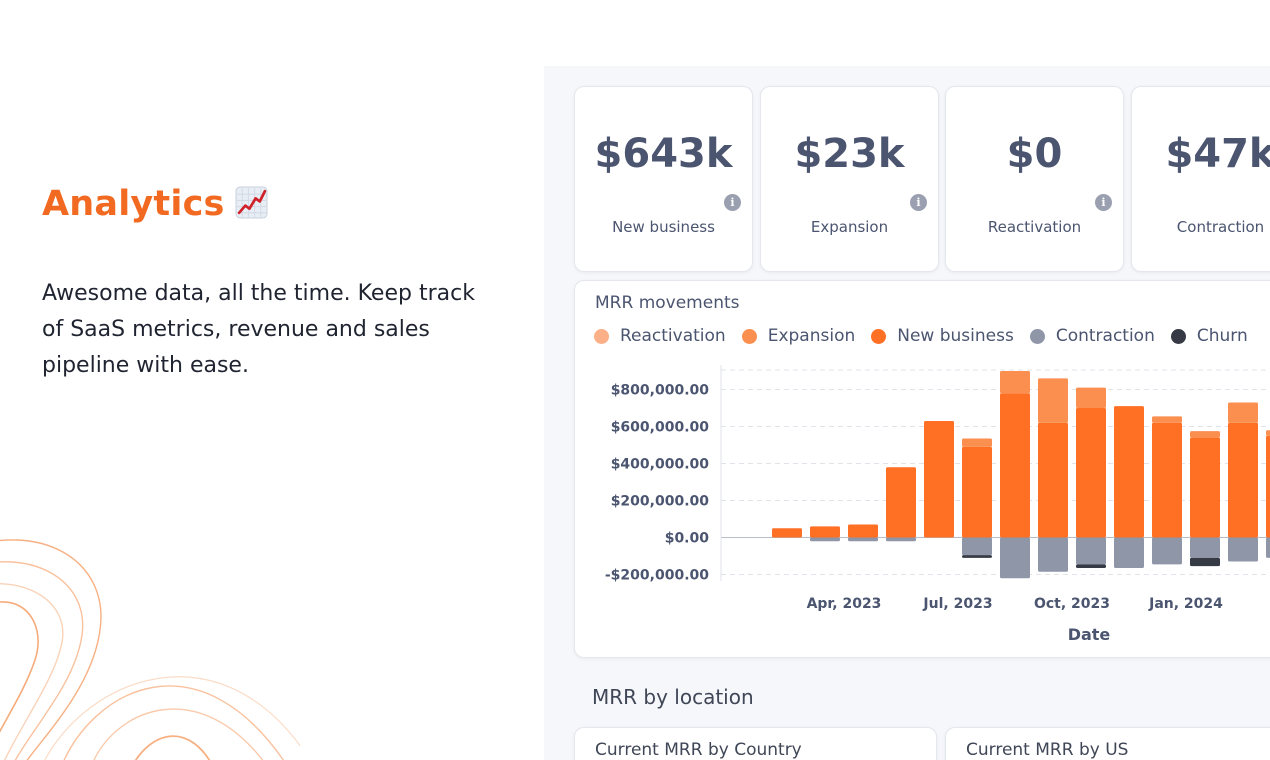 The width and height of the screenshot is (1270, 760). What do you see at coordinates (1105, 336) in the screenshot?
I see `legend-label: Contraction` at bounding box center [1105, 336].